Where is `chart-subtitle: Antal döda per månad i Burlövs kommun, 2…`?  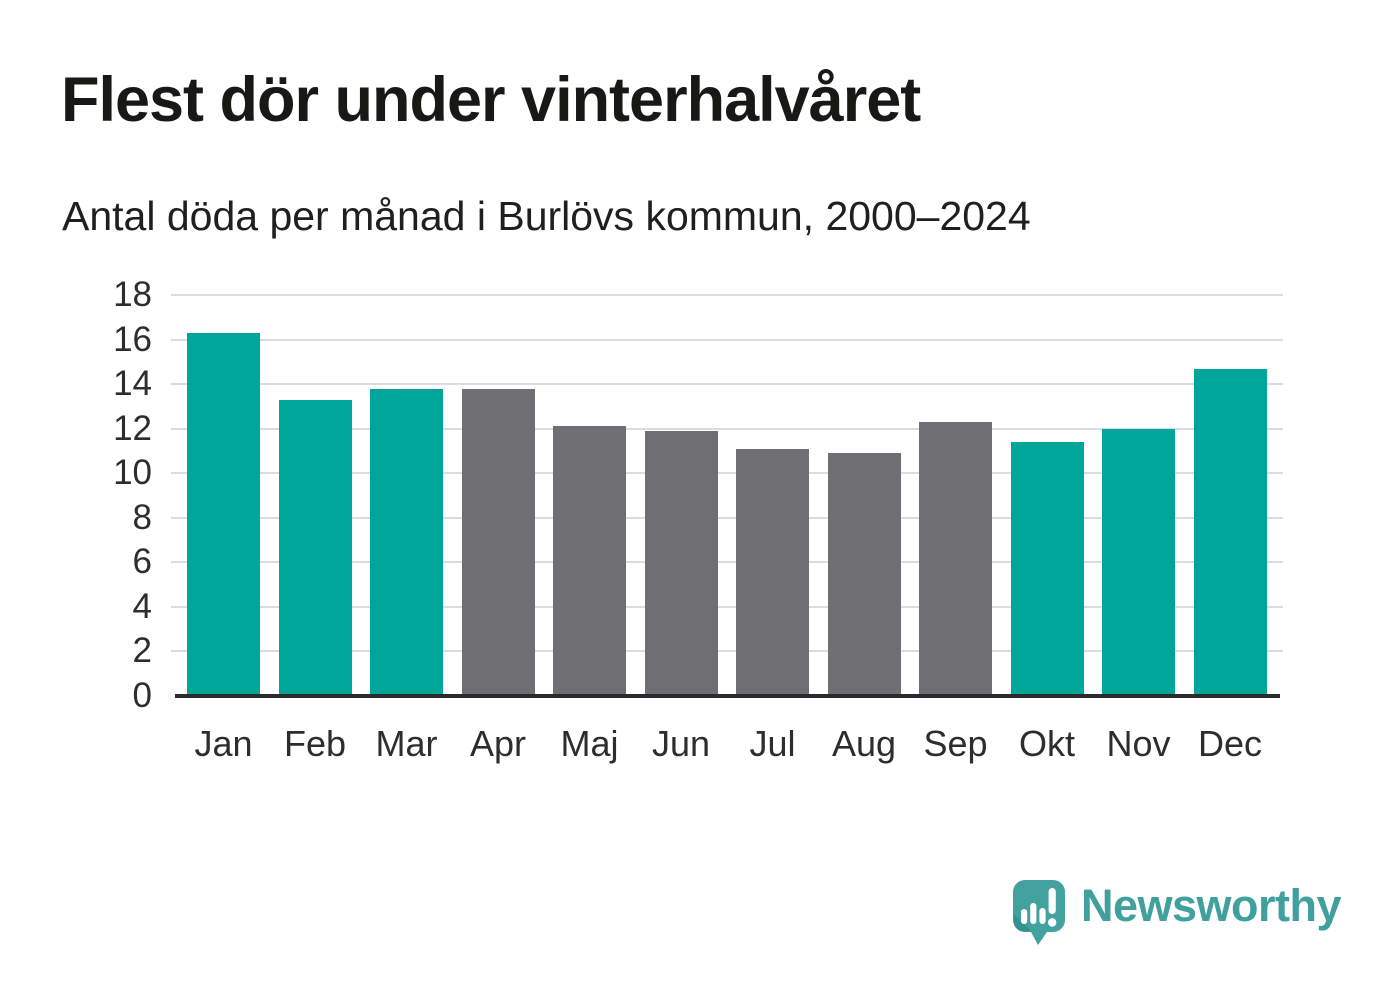 chart-subtitle: Antal döda per månad i Burlövs kommun, 2… is located at coordinates (546, 216).